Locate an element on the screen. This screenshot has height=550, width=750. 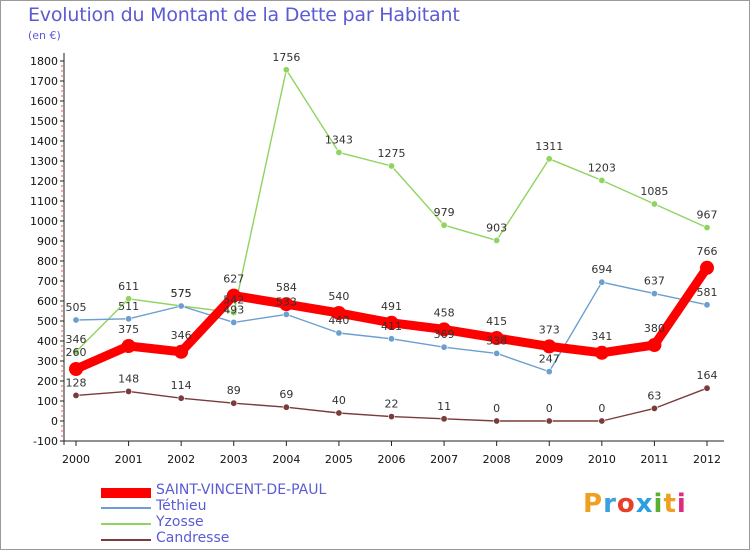
x-tick-label: 2000 is located at coordinates (76, 459).